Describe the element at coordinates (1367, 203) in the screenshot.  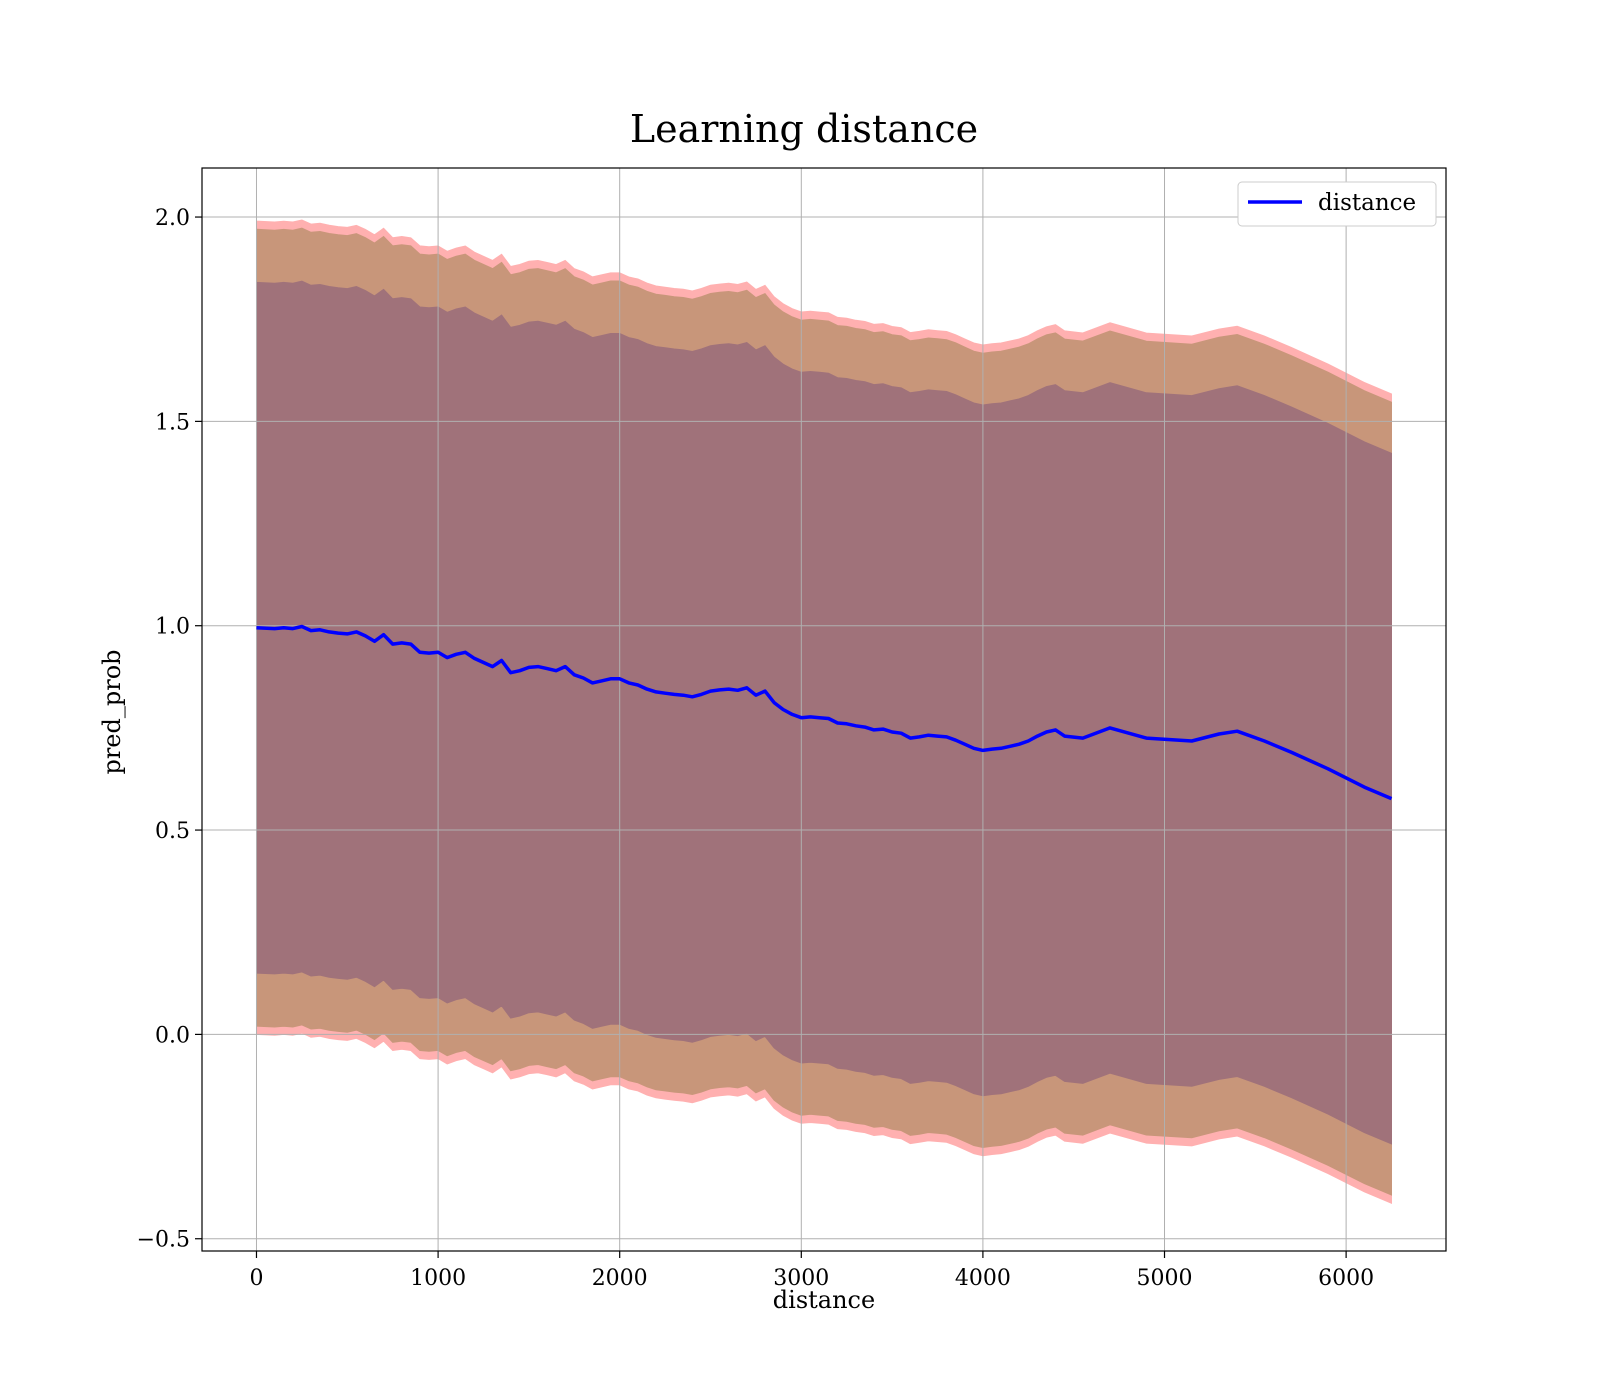
I see `legend-entry-distance: distance` at that location.